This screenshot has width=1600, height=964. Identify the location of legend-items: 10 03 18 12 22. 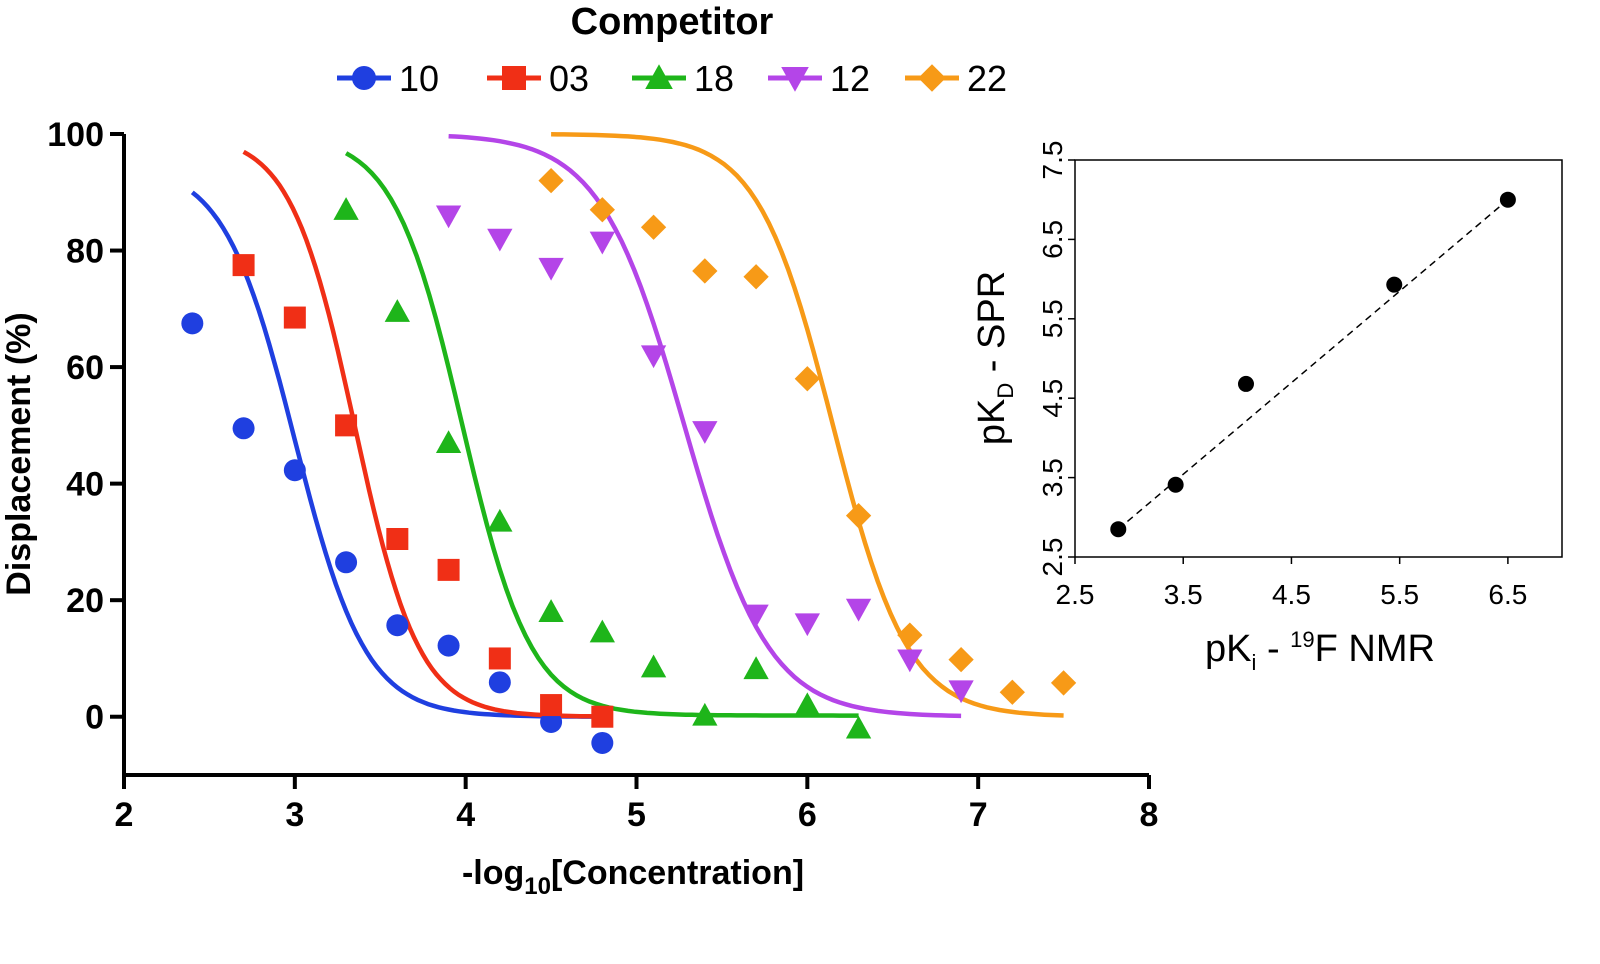
(672, 78).